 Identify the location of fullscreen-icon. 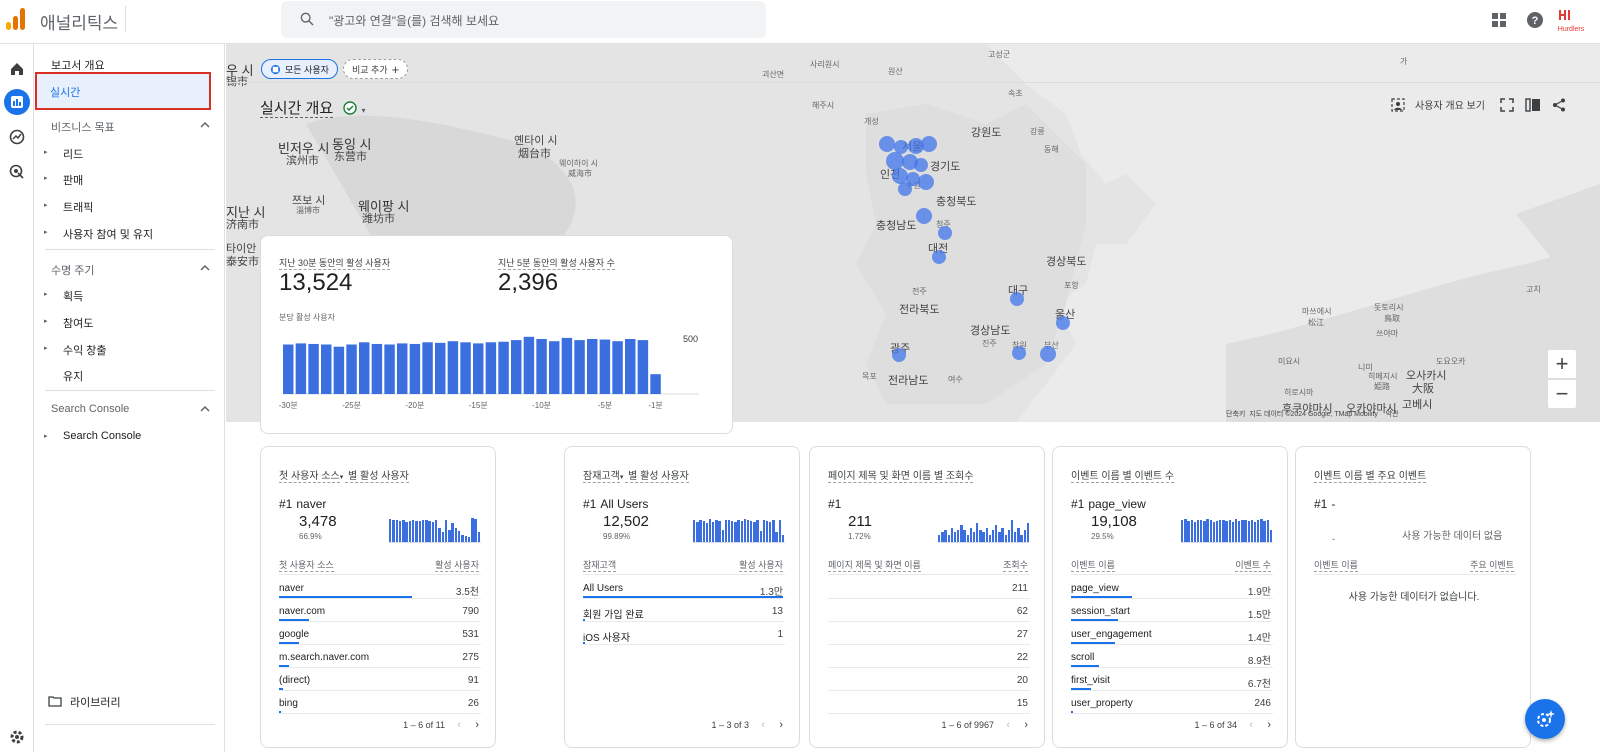
(1507, 107).